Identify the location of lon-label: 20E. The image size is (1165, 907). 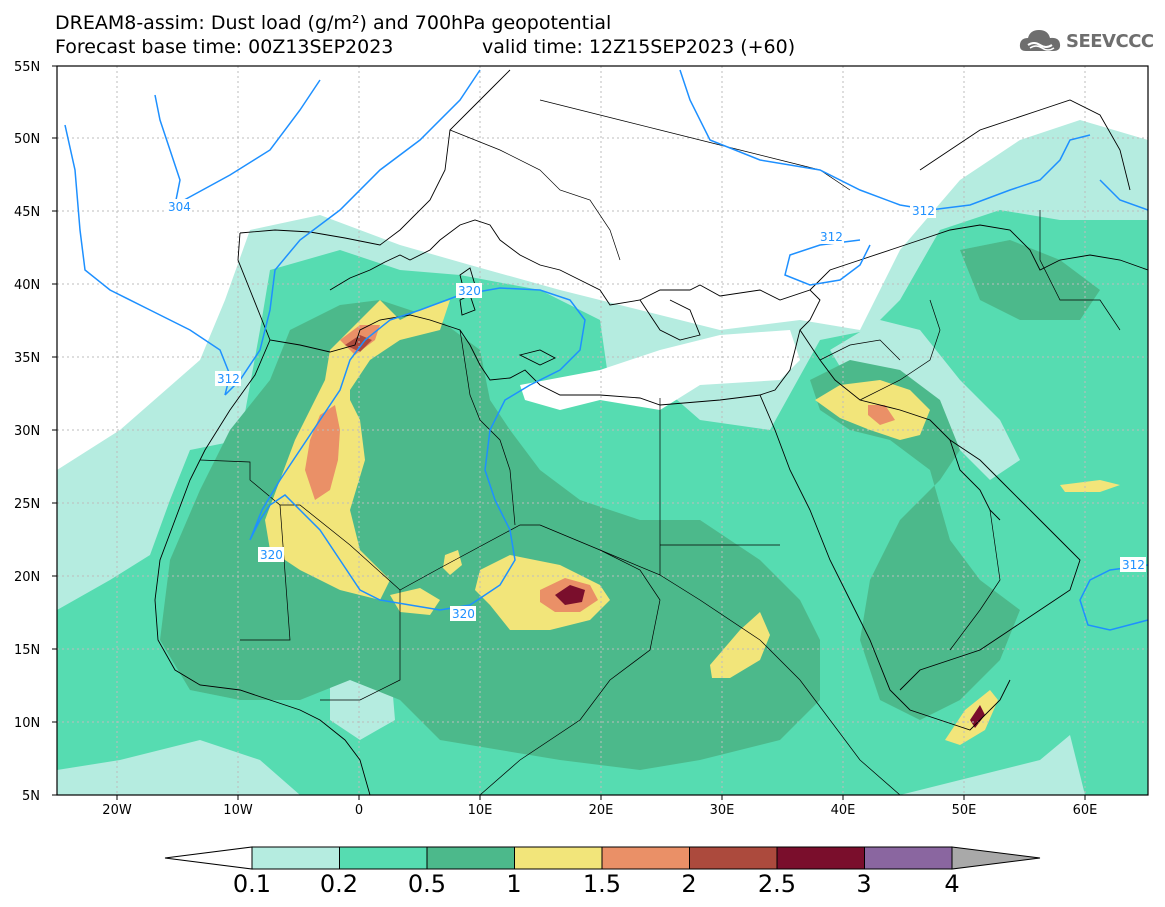
(601, 810).